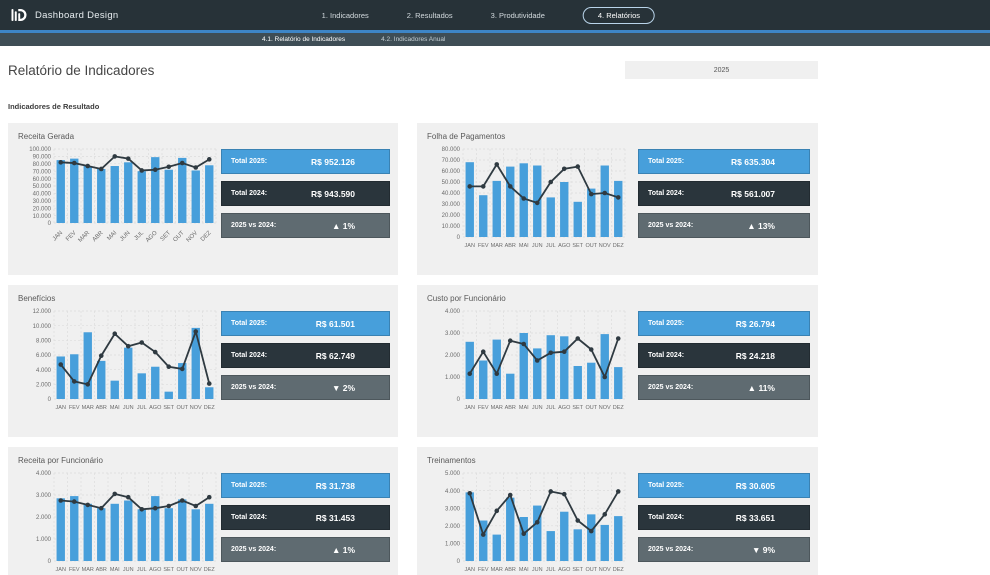 The height and width of the screenshot is (575, 990). I want to click on svg-text: 60.000, so click(42, 180).